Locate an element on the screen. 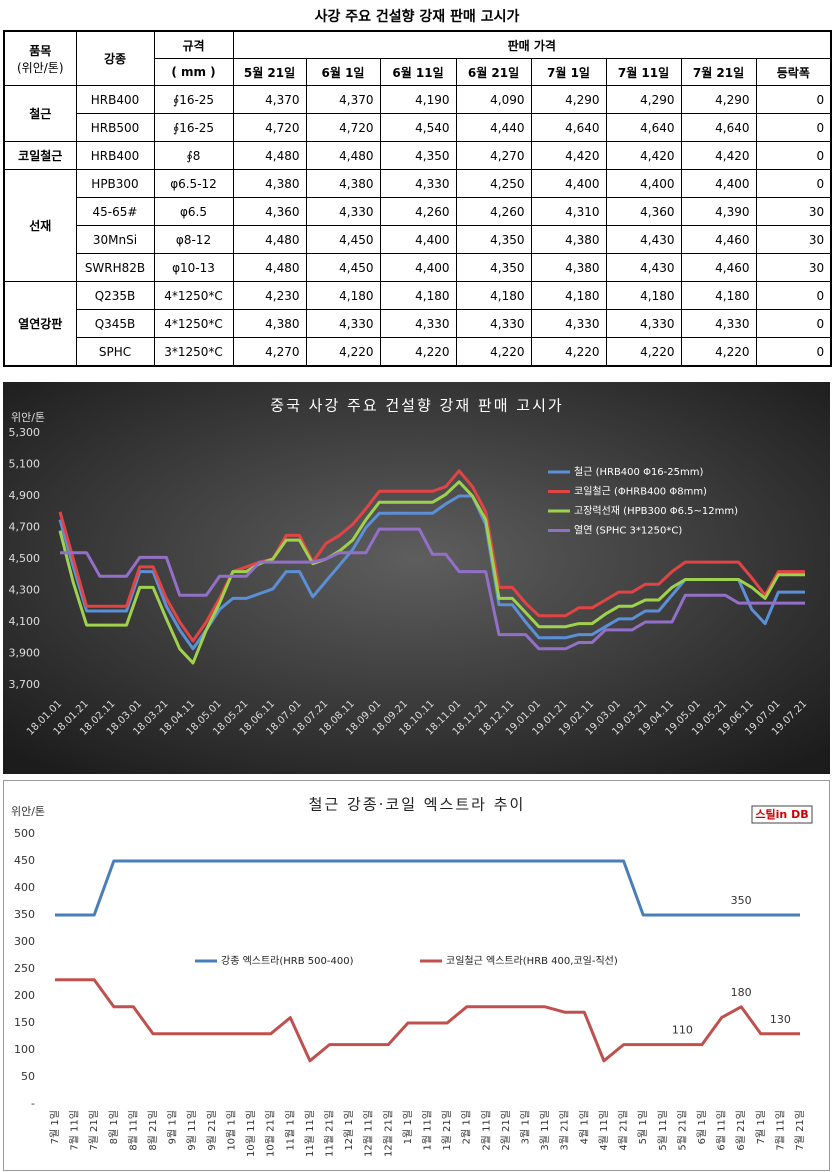 This screenshot has height=1172, width=834. y-tick-label: 450 is located at coordinates (24, 860).